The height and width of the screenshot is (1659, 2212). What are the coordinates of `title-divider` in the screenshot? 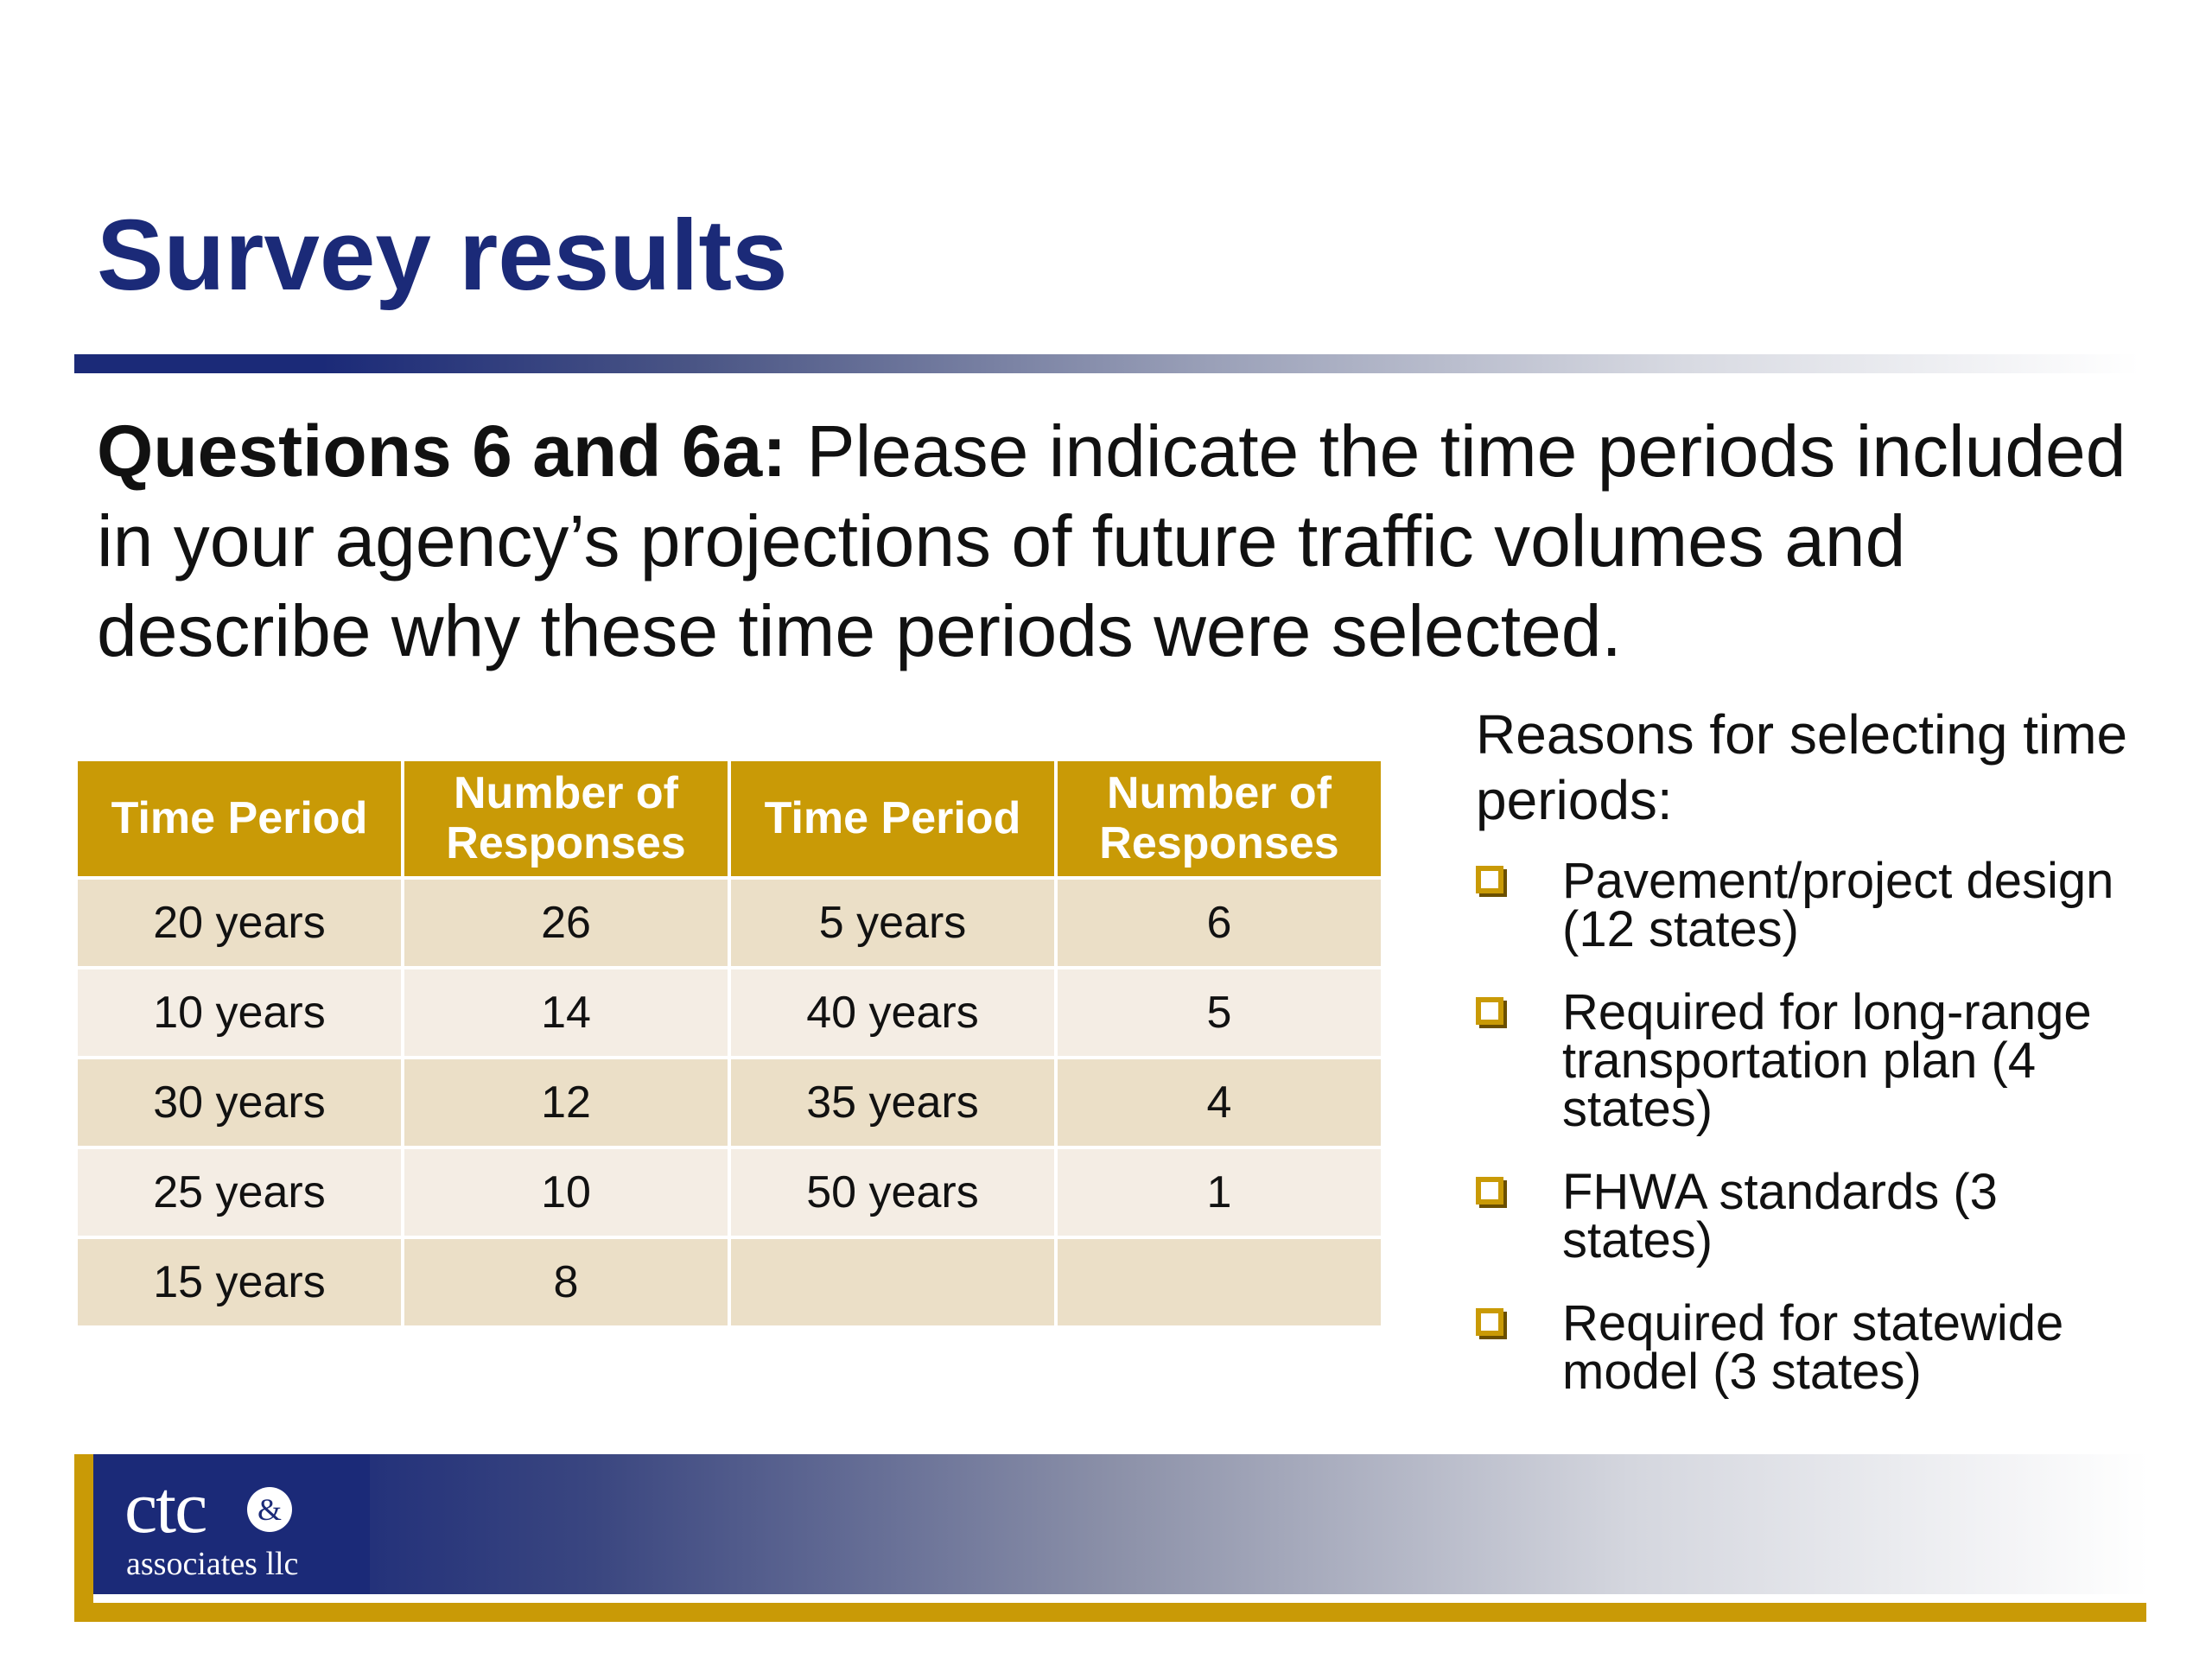 It's located at (1106, 363).